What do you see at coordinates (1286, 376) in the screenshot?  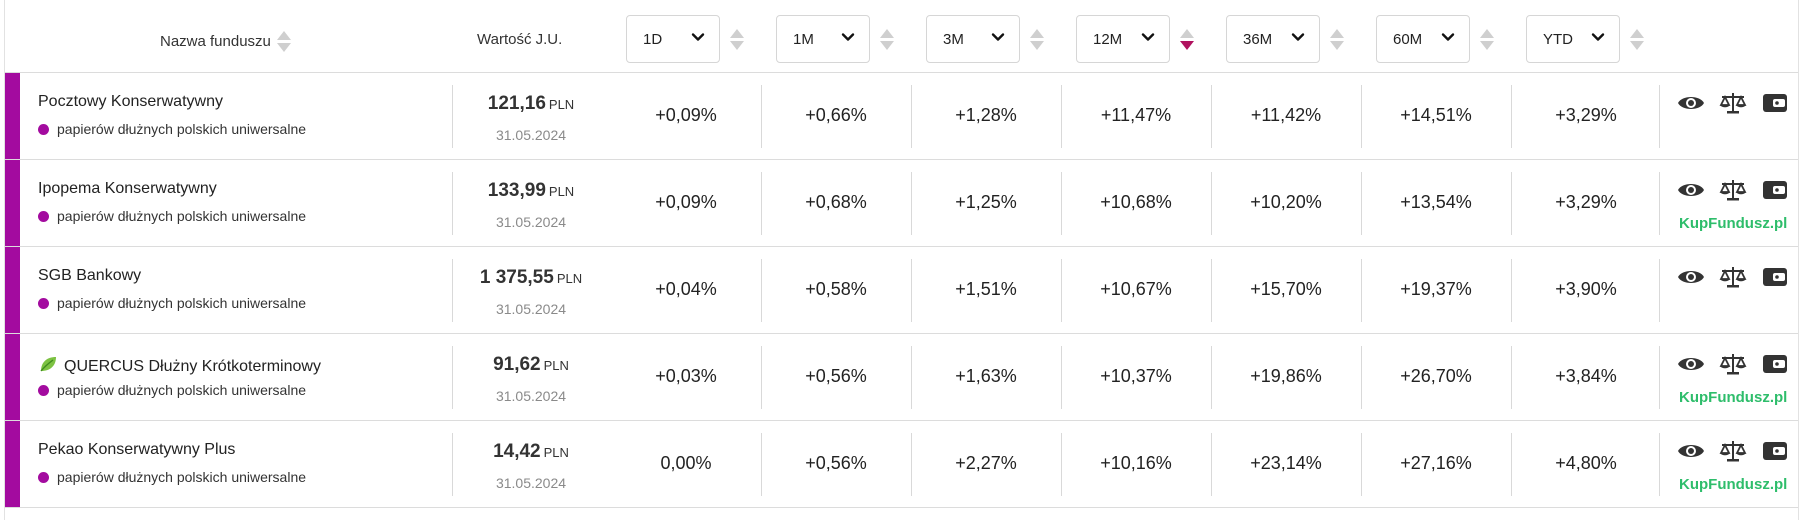 I see `return-36m: +19,86%` at bounding box center [1286, 376].